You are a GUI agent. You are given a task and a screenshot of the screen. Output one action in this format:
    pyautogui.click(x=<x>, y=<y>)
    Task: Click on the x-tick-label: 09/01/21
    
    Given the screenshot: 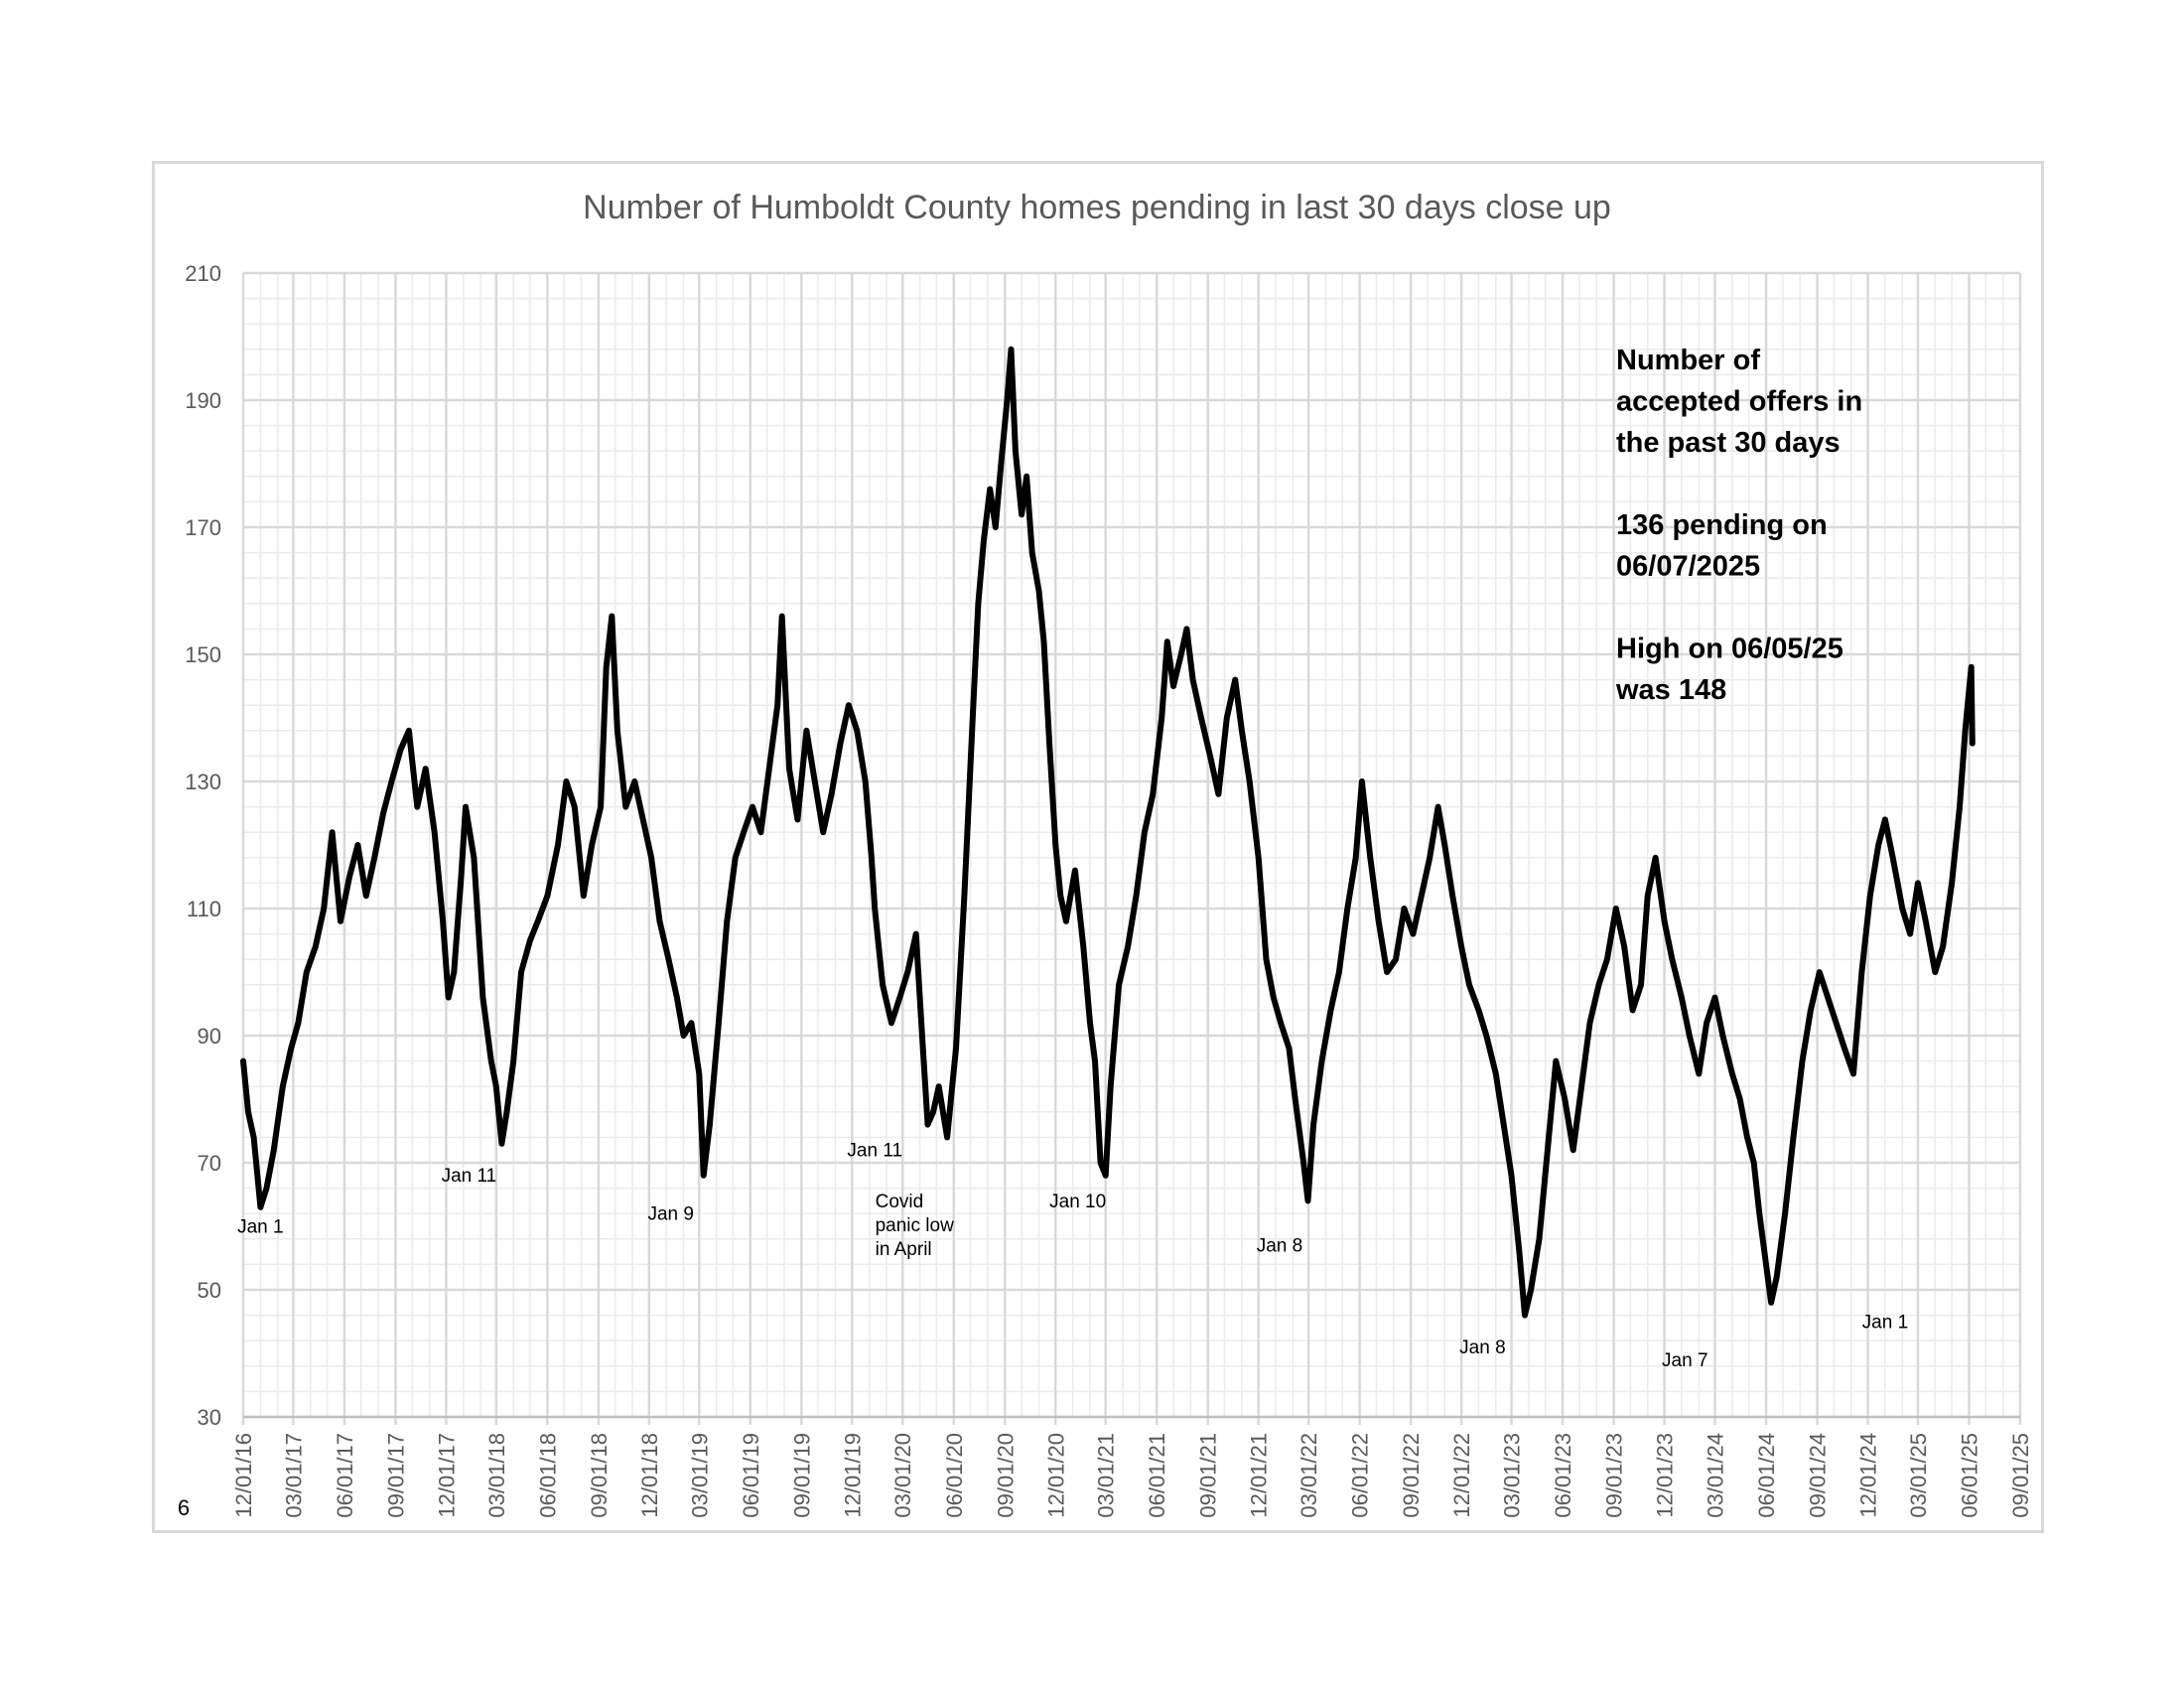 What is the action you would take?
    pyautogui.click(x=1208, y=1475)
    